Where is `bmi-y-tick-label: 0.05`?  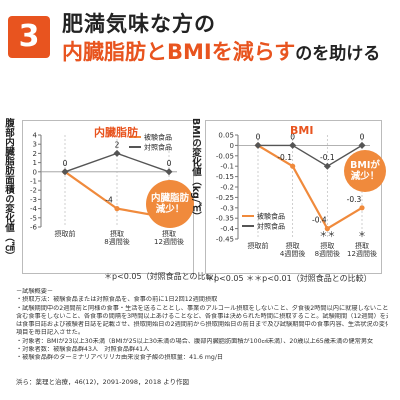 bmi-y-tick-label: 0.05 is located at coordinates (226, 136).